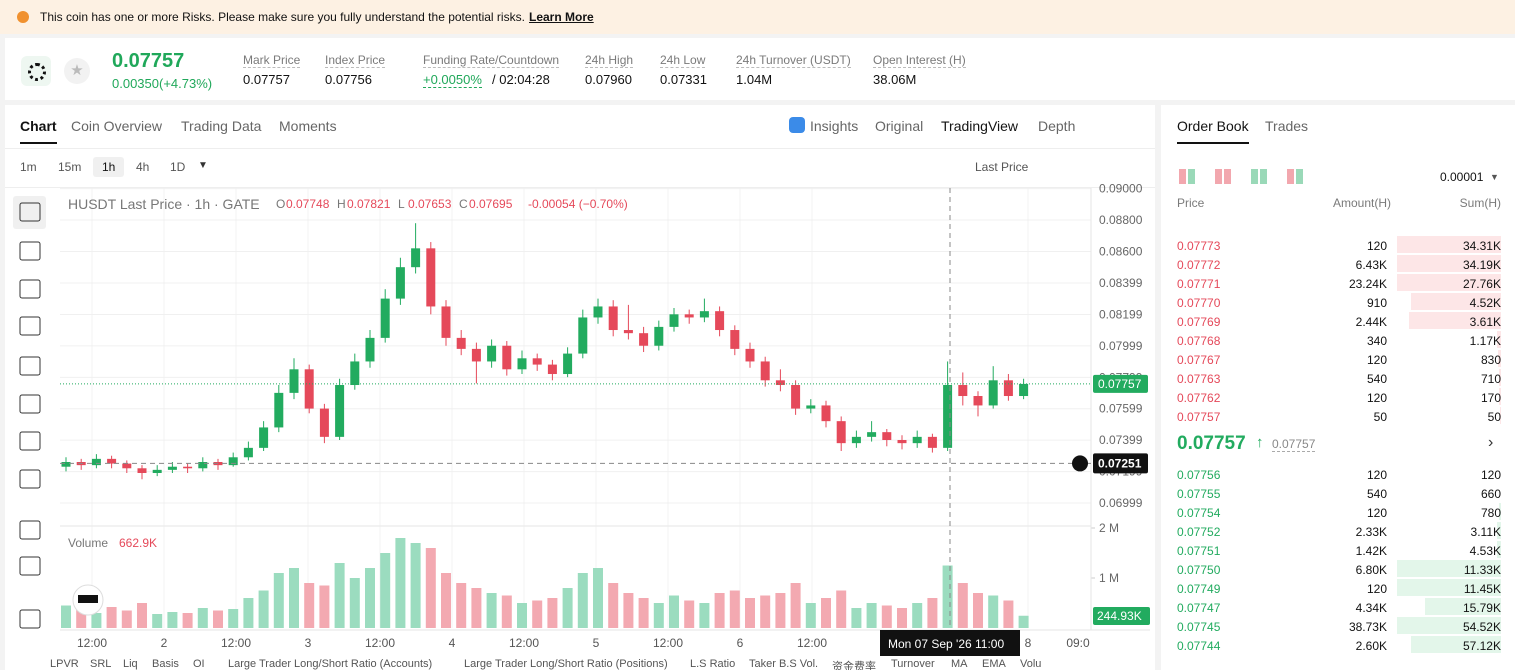 Image resolution: width=1515 pixels, height=670 pixels. Describe the element at coordinates (463, 204) in the screenshot. I see `legend-key: C` at that location.